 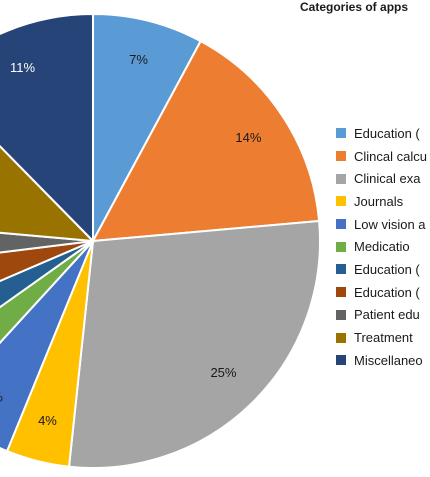 What do you see at coordinates (248, 137) in the screenshot?
I see `slice-label: 14%` at bounding box center [248, 137].